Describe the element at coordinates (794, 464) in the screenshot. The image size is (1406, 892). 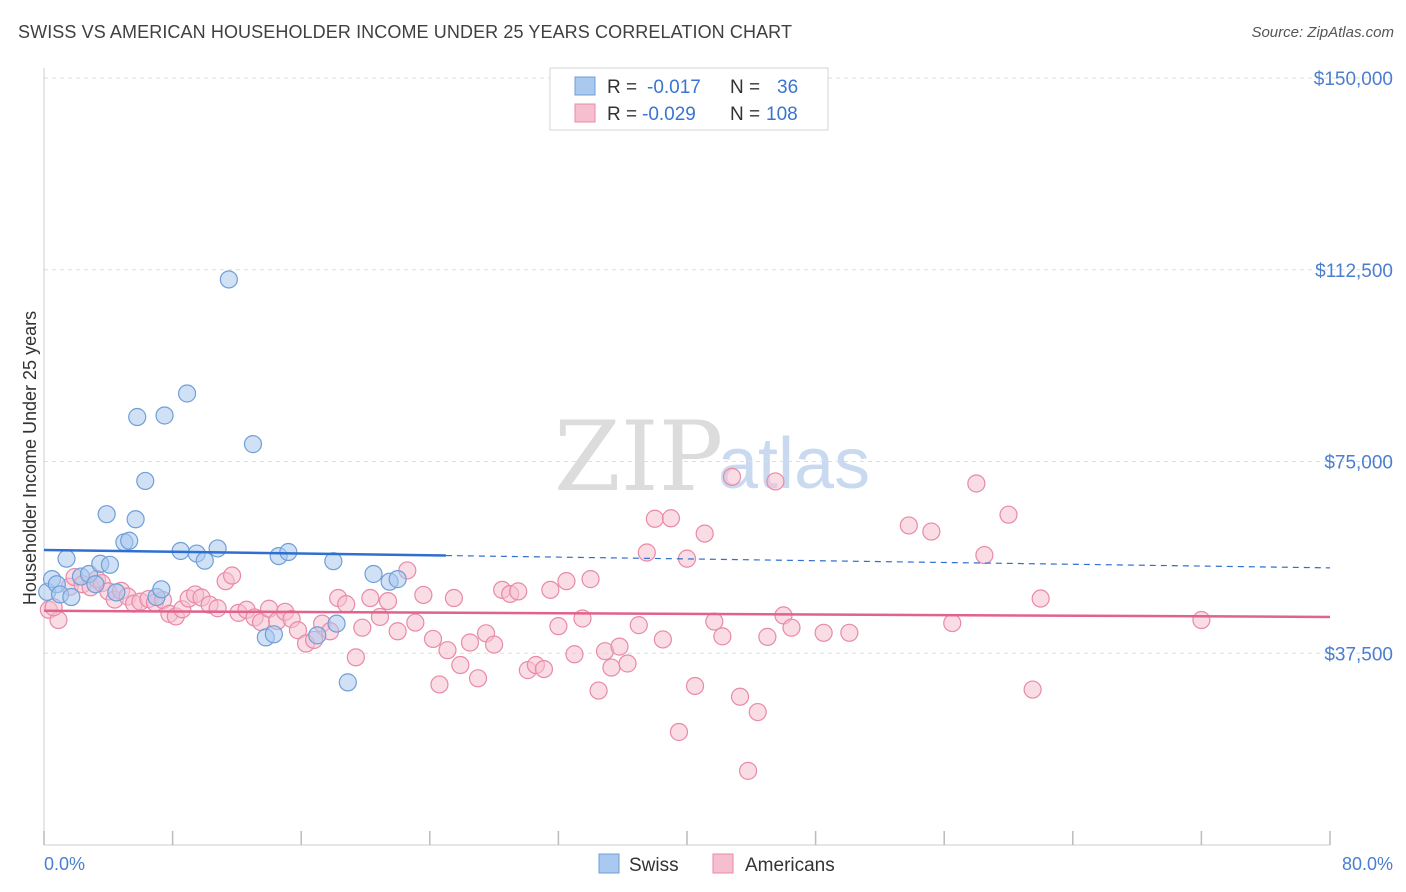
I see `watermark-atlas: atlas` at that location.